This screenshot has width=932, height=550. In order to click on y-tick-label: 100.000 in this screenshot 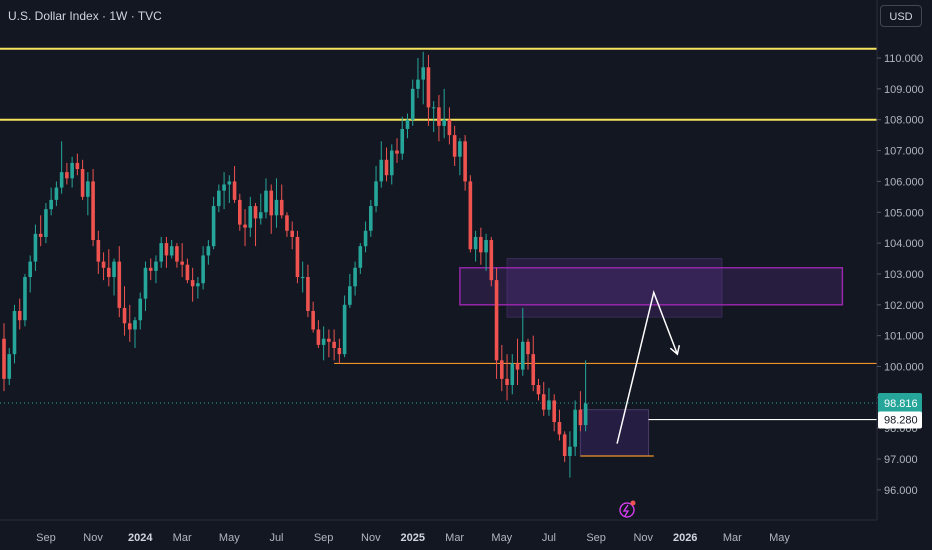, I will do `click(904, 368)`.